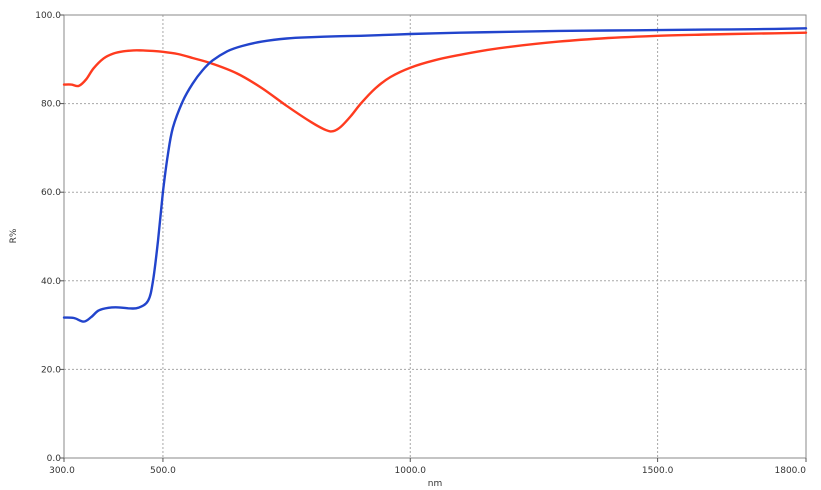 The image size is (821, 490). I want to click on x-tick-label: 1800.0, so click(791, 471).